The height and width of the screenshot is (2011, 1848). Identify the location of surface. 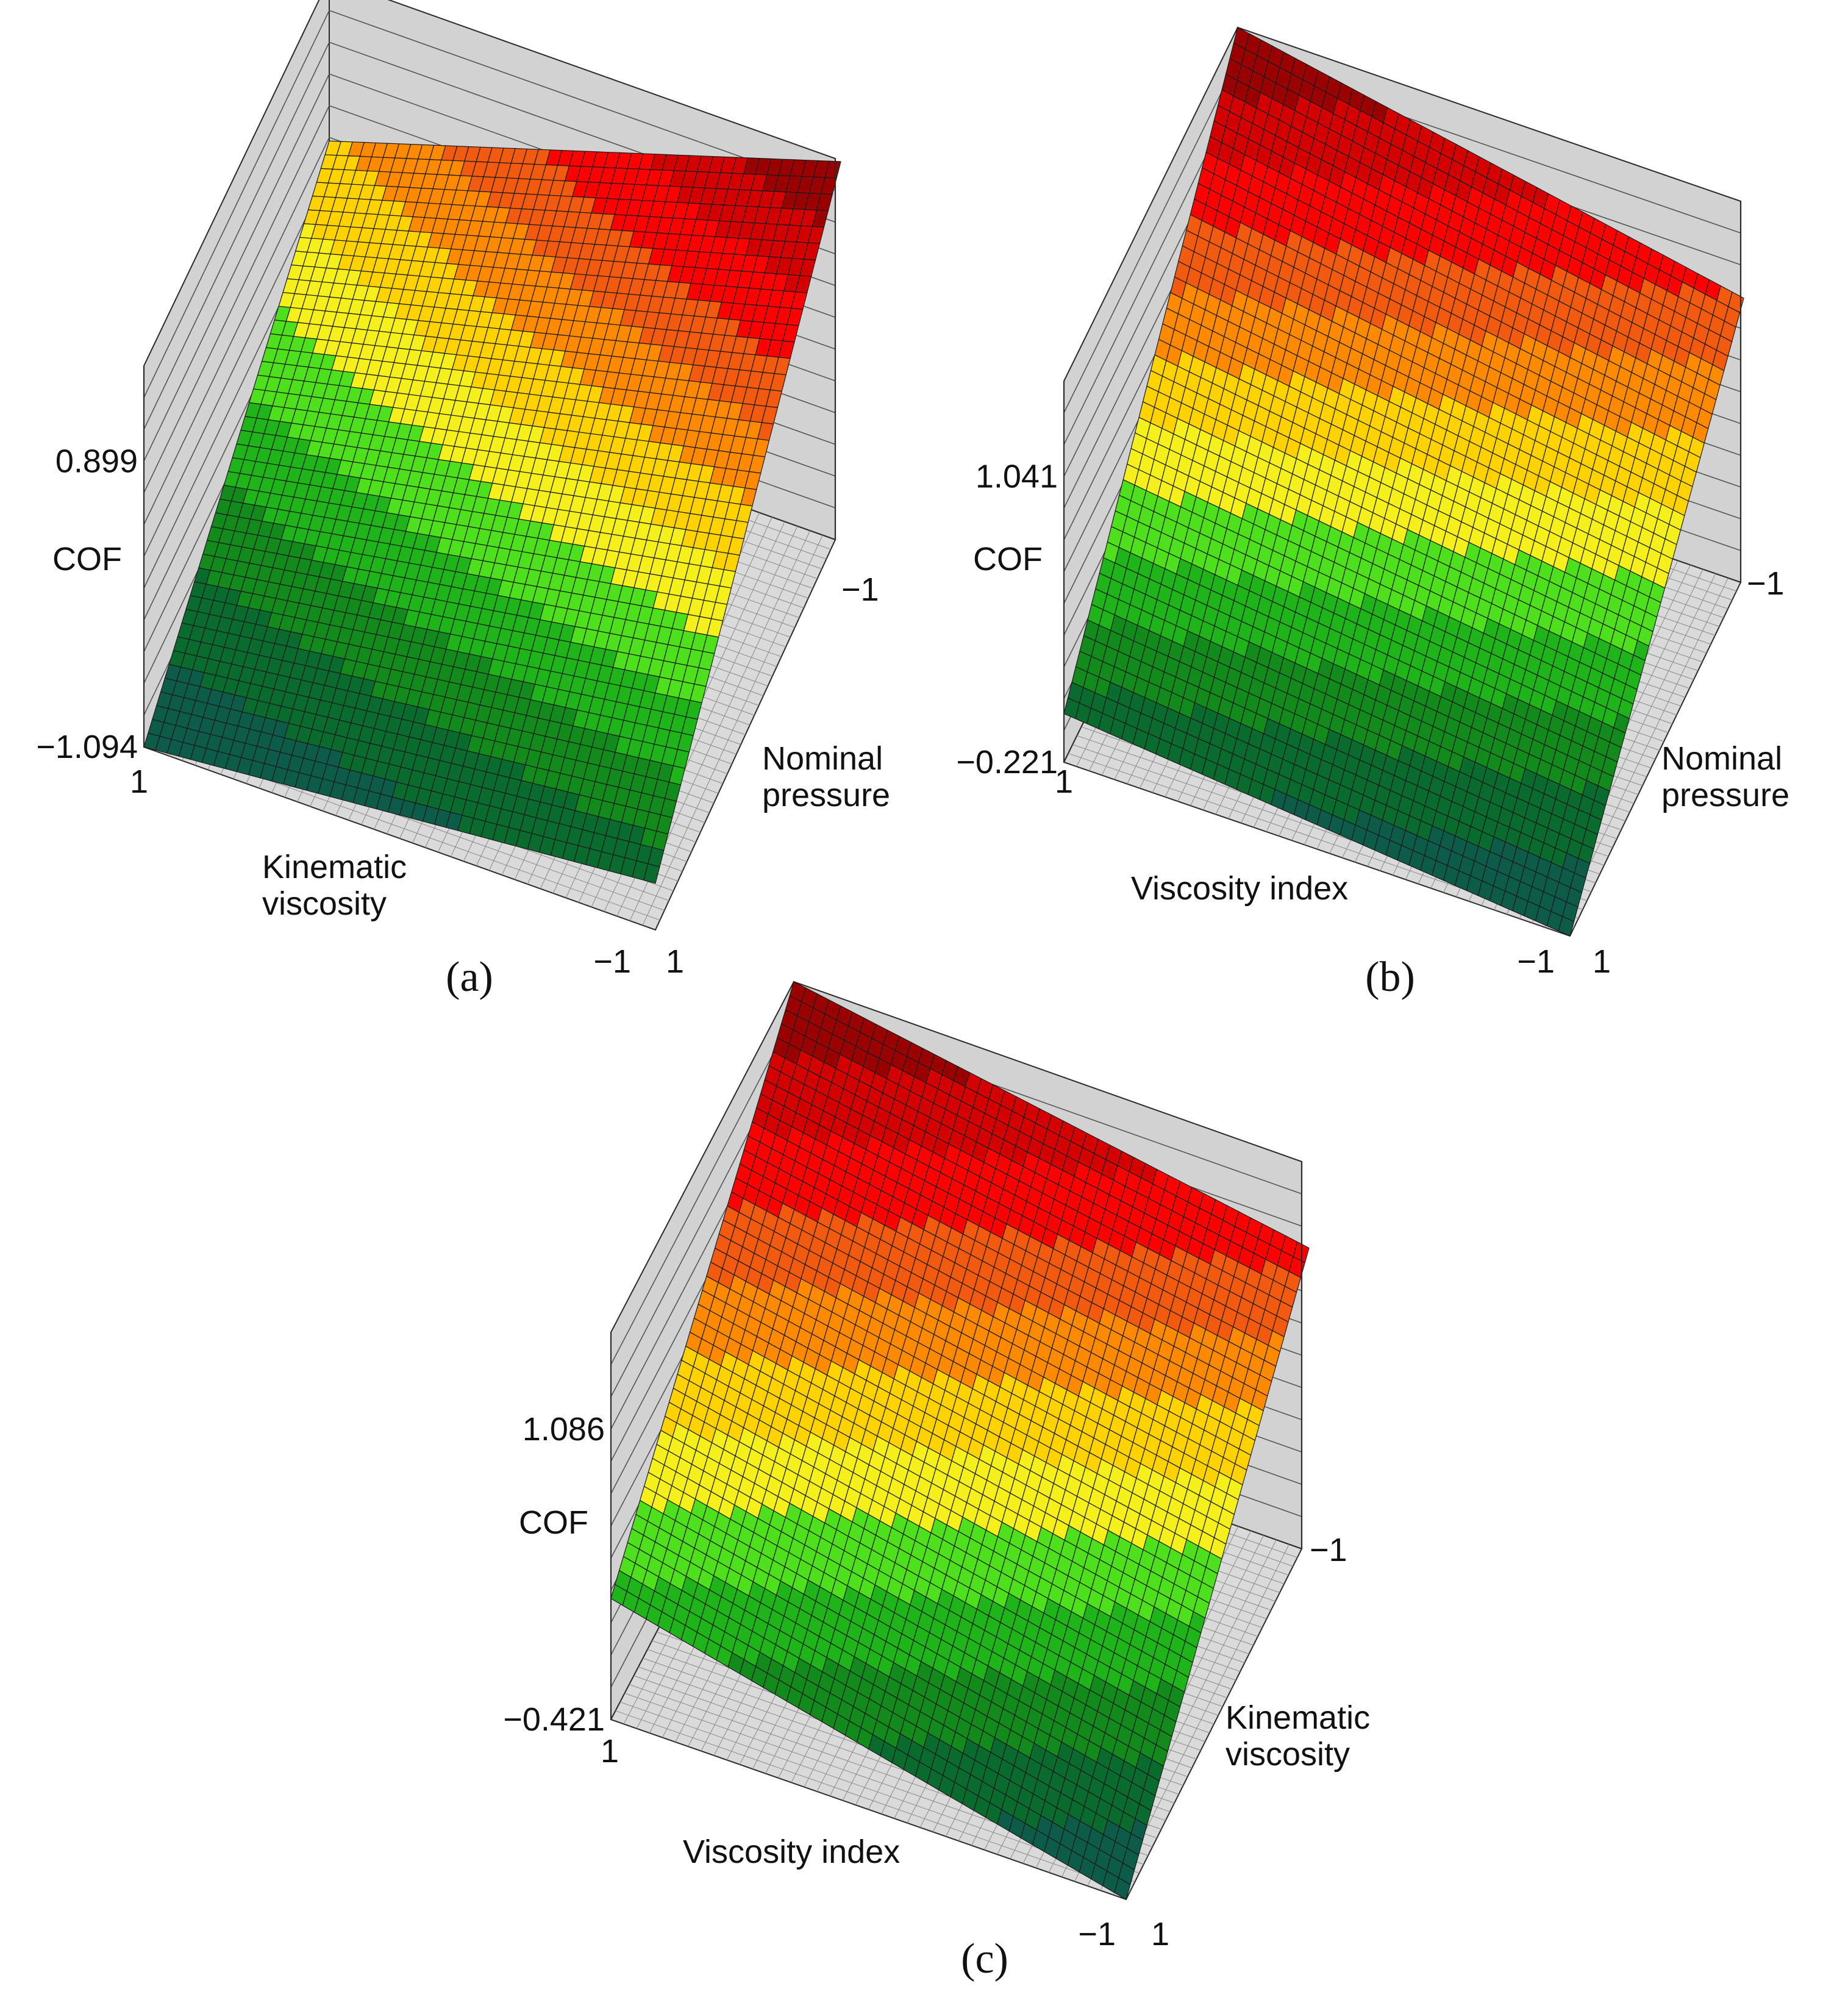
(492, 512).